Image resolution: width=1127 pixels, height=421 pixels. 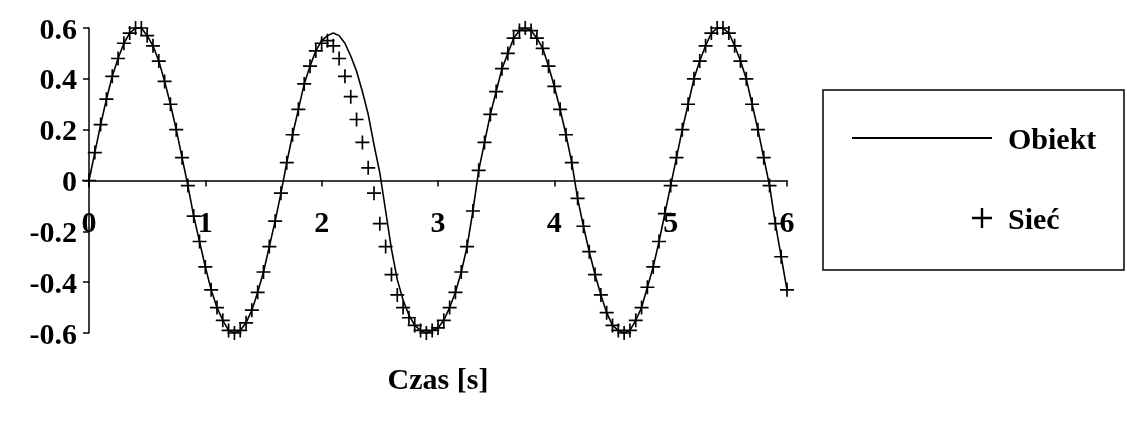 What do you see at coordinates (438, 221) in the screenshot?
I see `x-tick-label: 3` at bounding box center [438, 221].